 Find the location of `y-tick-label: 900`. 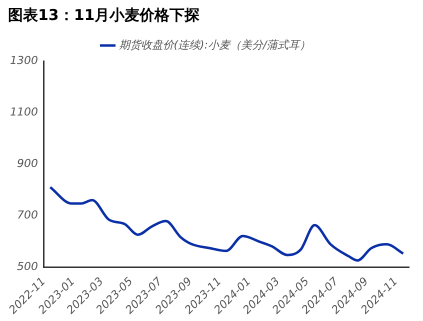

y-tick-label: 900 is located at coordinates (27, 163).